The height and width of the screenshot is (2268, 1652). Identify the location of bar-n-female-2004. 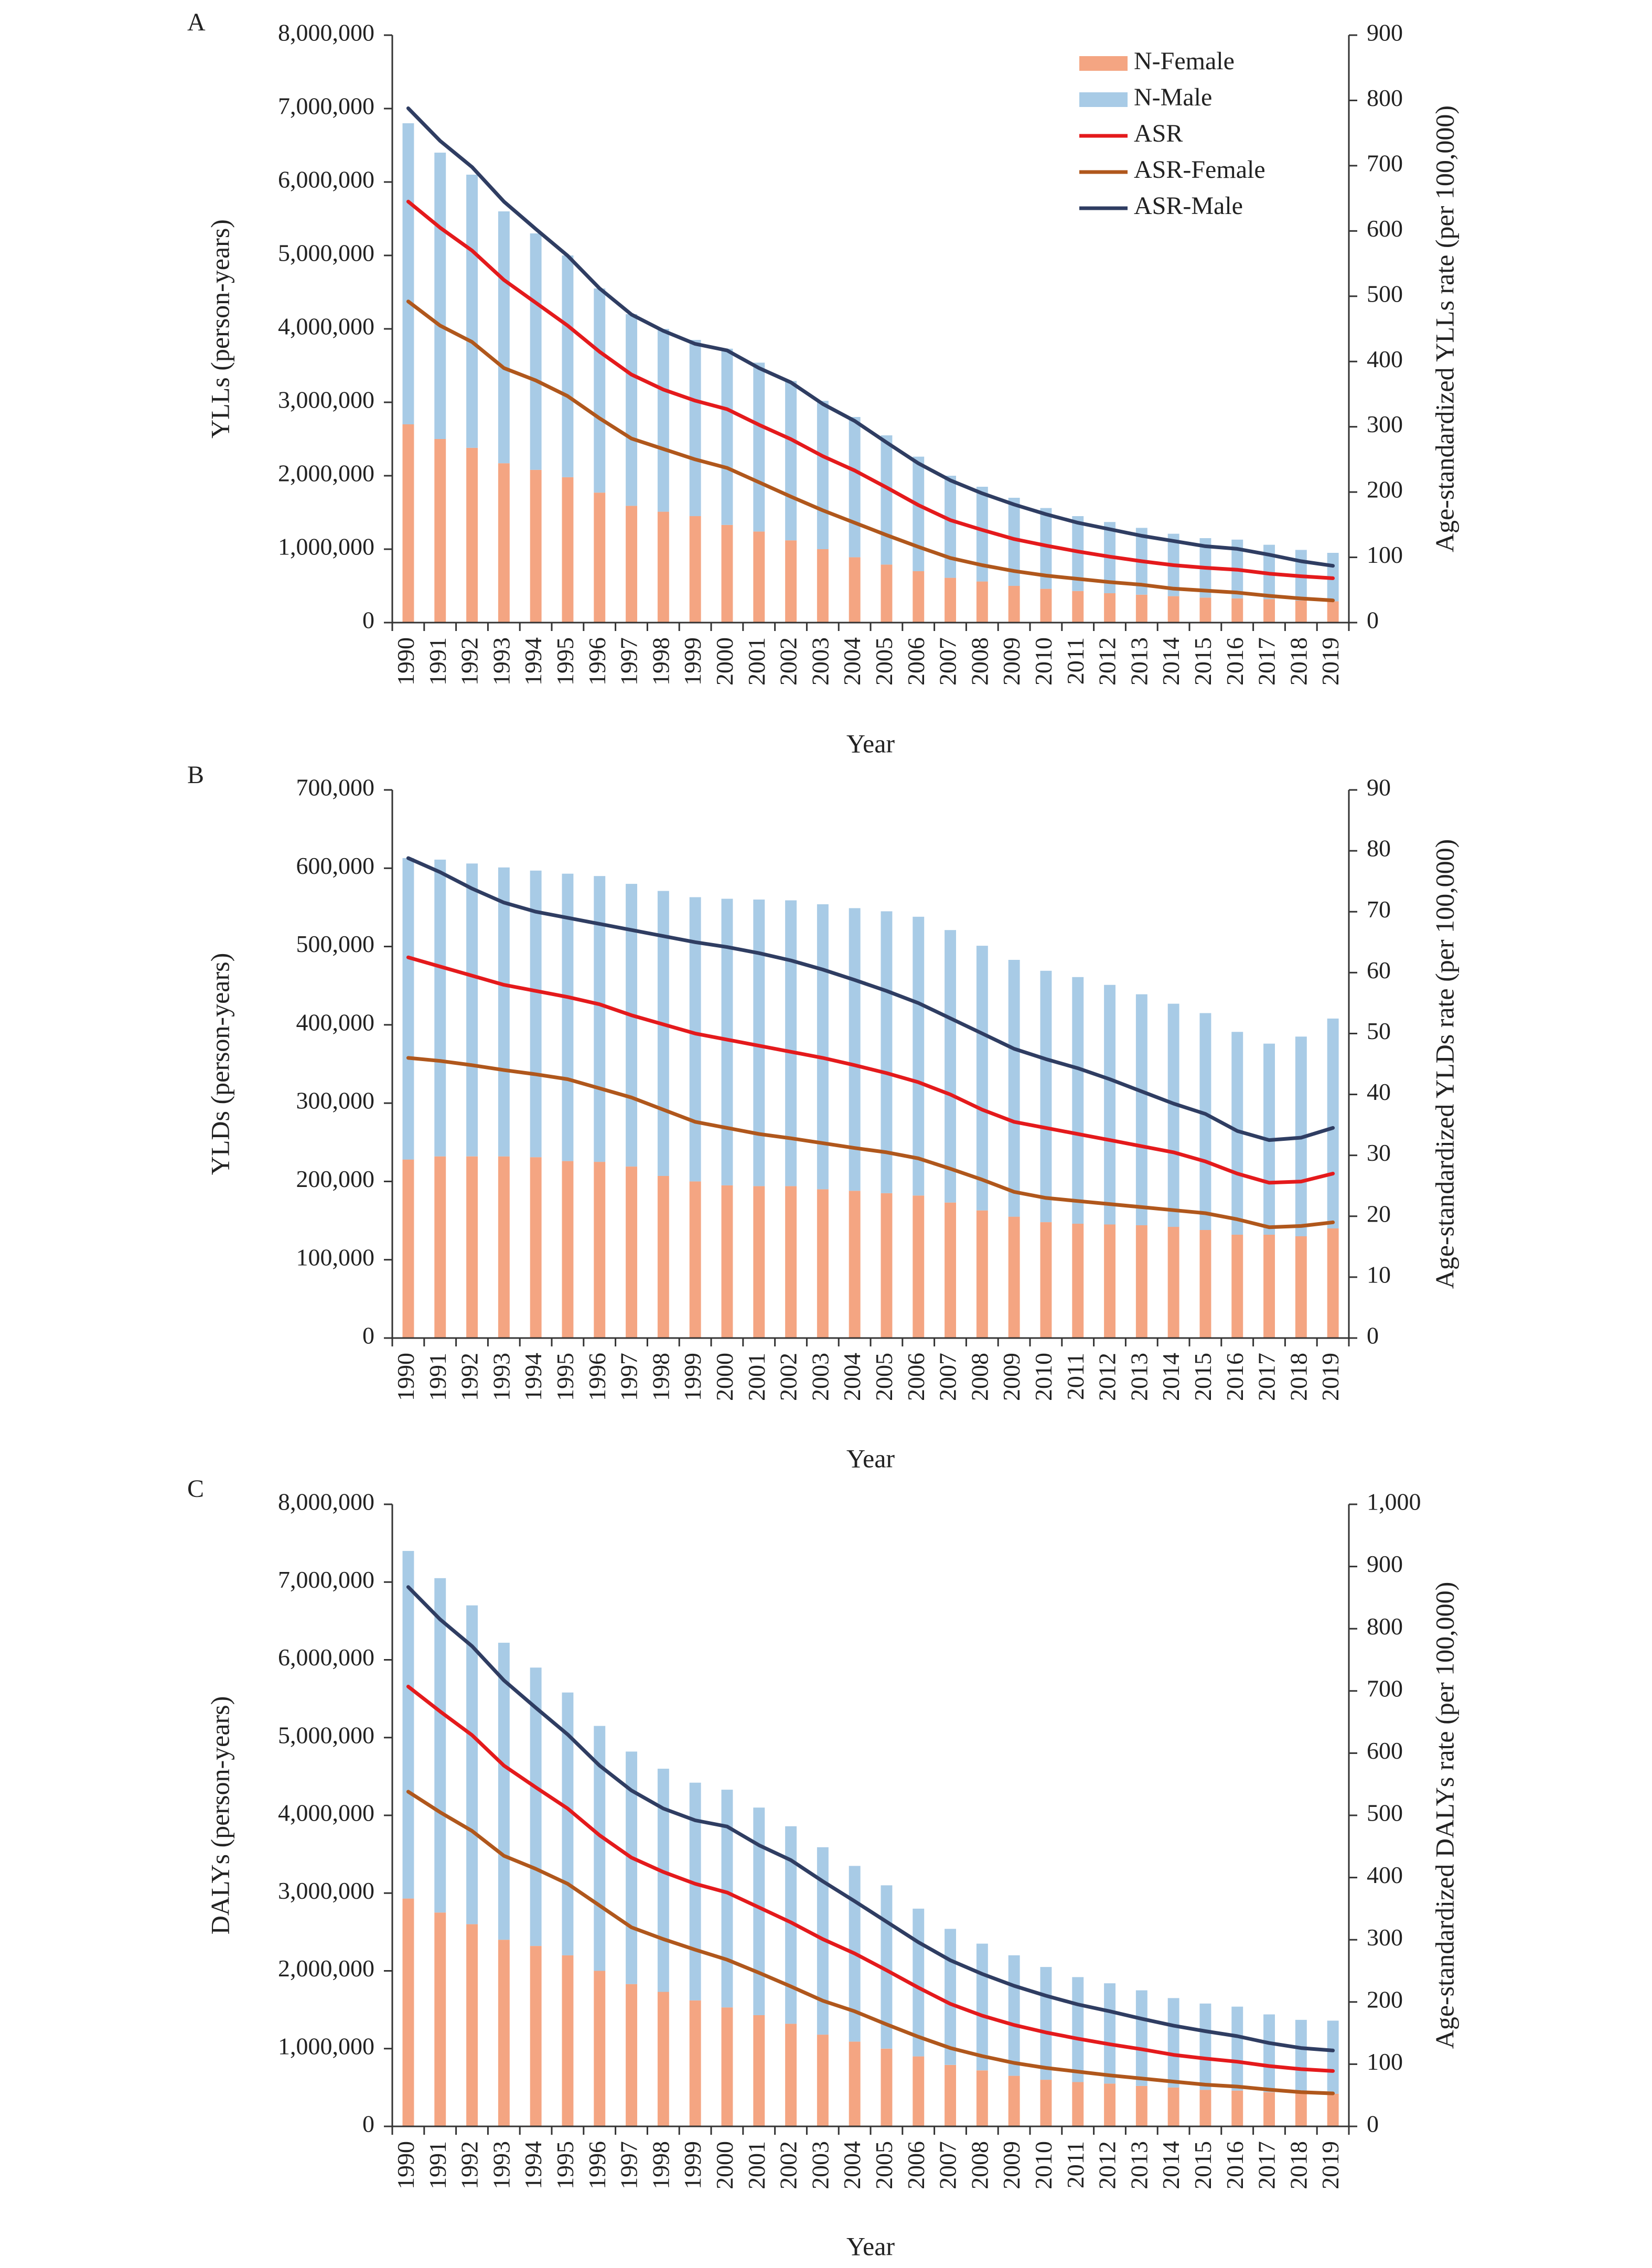
(855, 590).